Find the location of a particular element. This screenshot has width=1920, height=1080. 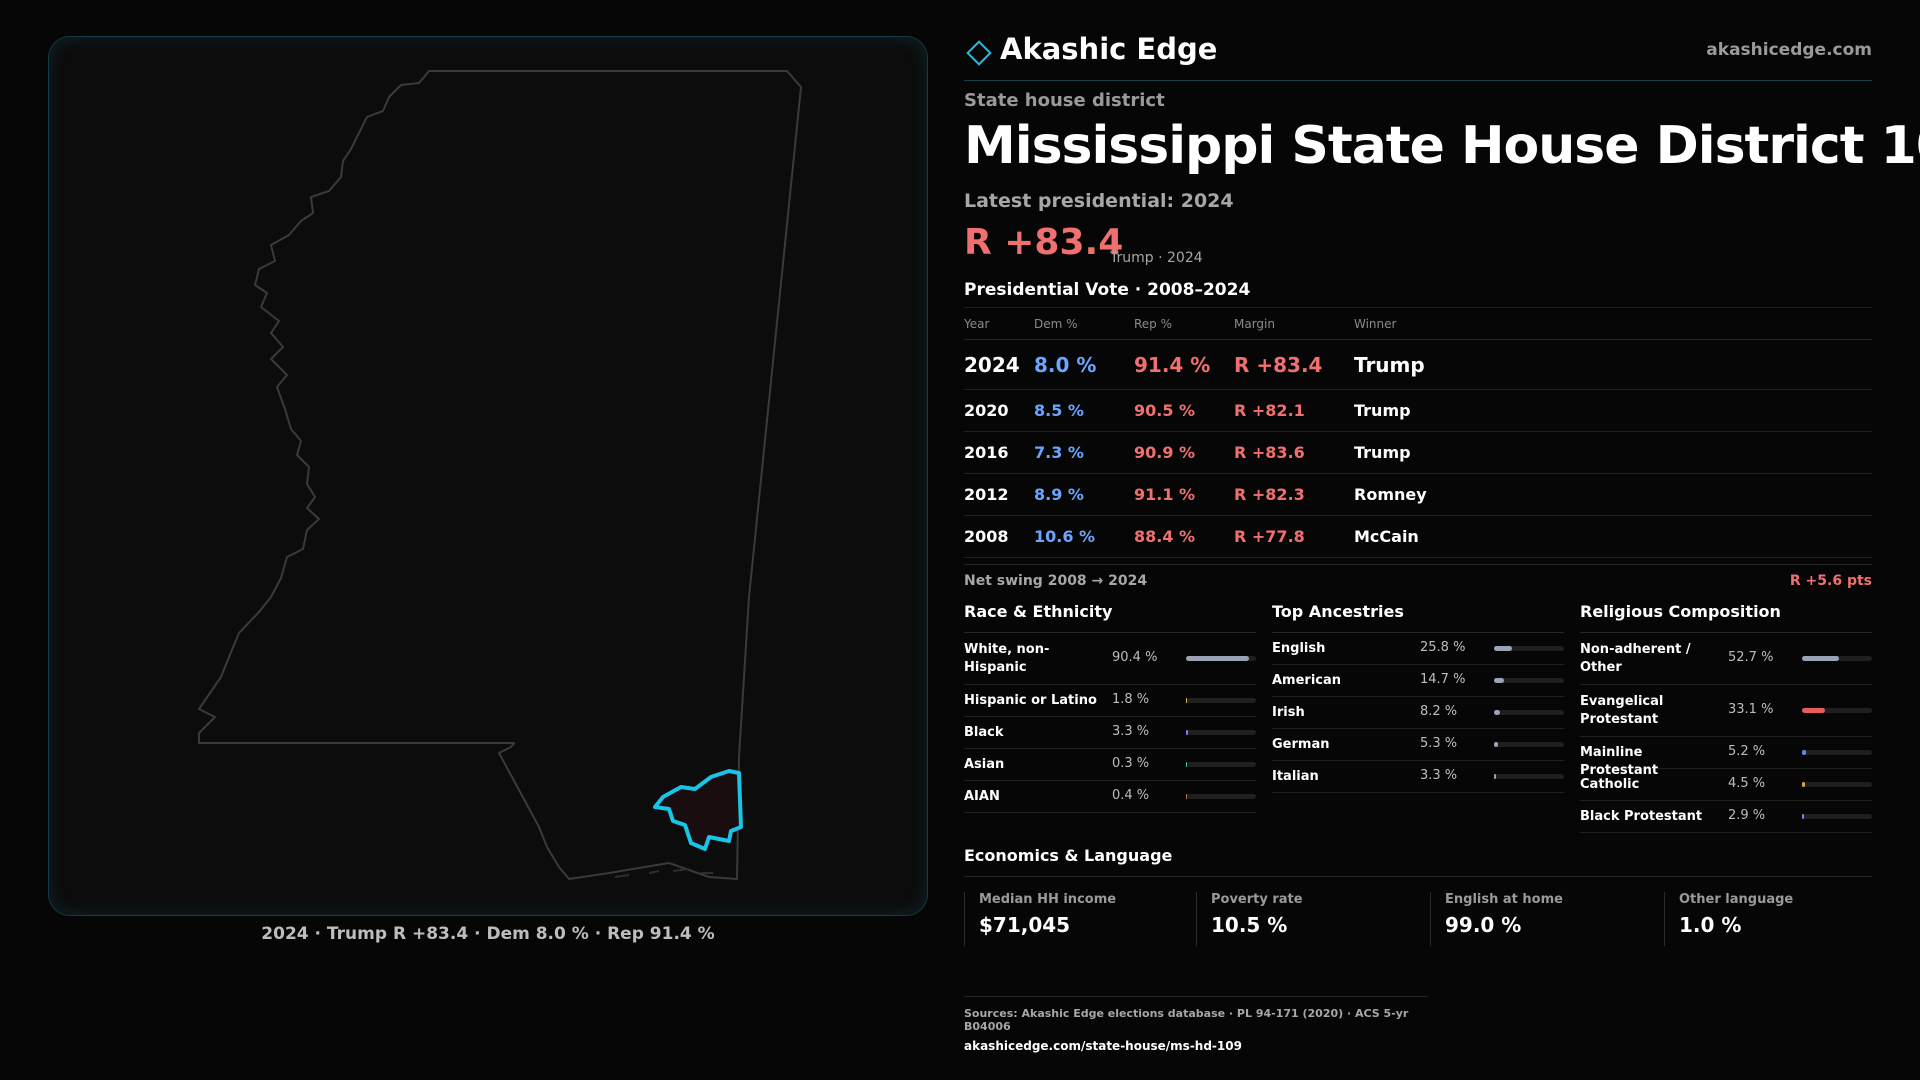

brand-header: Akashic Edge akashicedge.com is located at coordinates (1418, 55).